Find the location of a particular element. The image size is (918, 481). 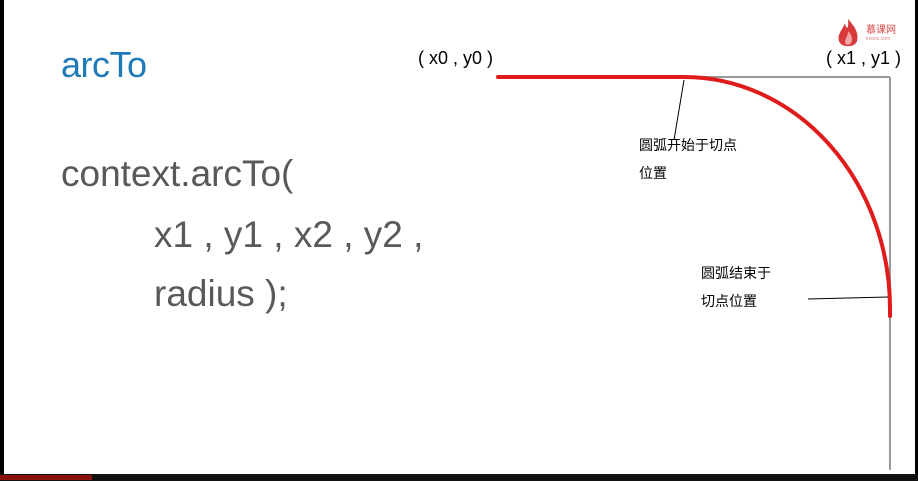

arc-start-note-line-1: 圆弧开始于切点 is located at coordinates (688, 145).